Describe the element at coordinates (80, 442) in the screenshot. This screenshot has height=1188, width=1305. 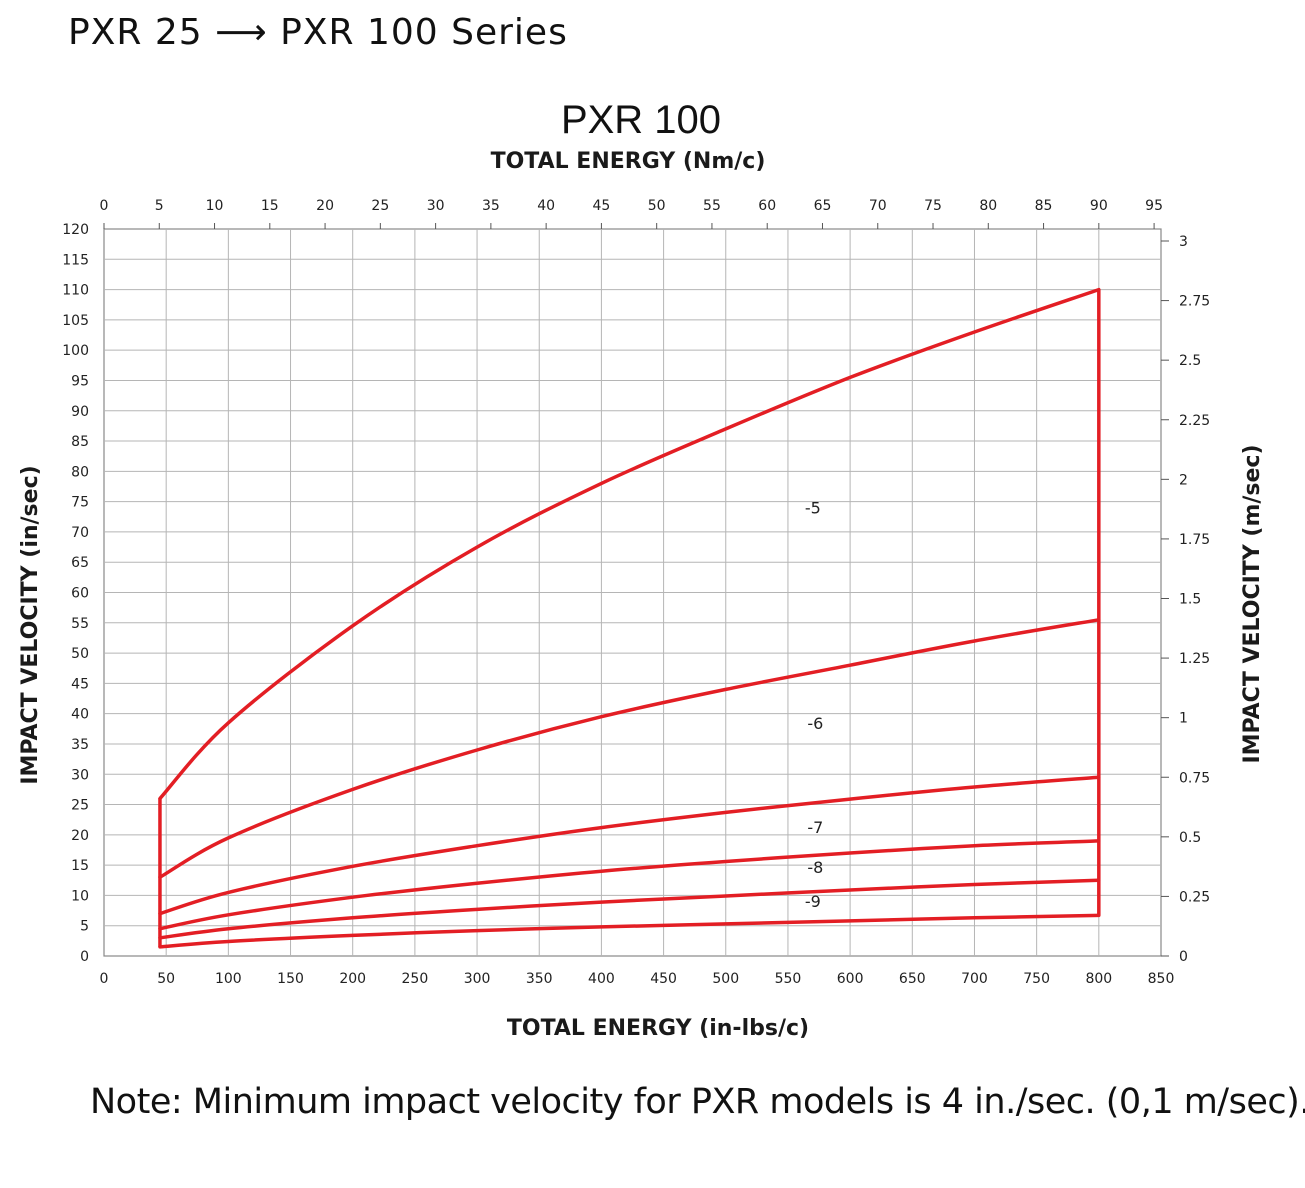
I see `y-left-tick-label: 85` at that location.